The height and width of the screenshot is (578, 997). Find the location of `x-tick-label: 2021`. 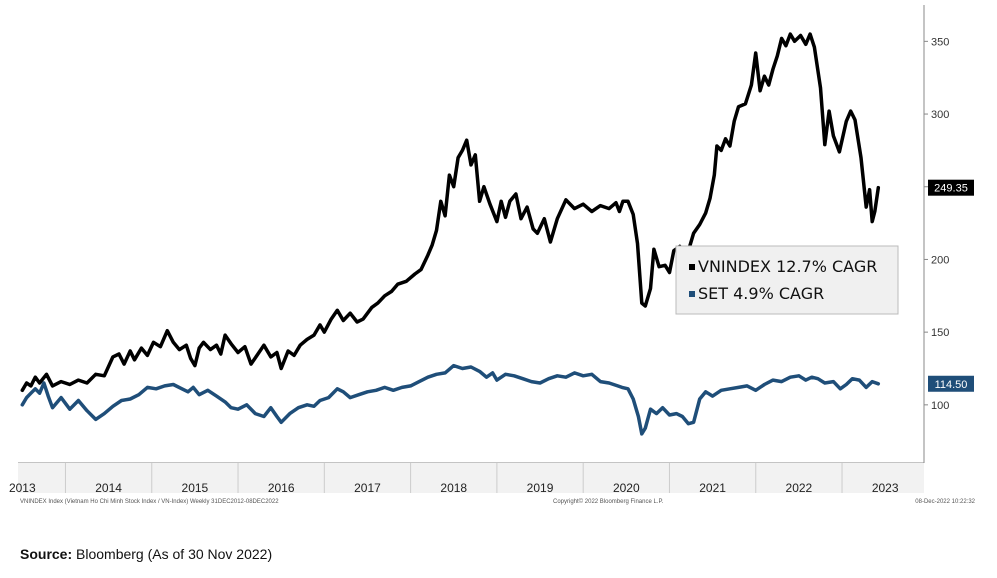

x-tick-label: 2021 is located at coordinates (712, 488).